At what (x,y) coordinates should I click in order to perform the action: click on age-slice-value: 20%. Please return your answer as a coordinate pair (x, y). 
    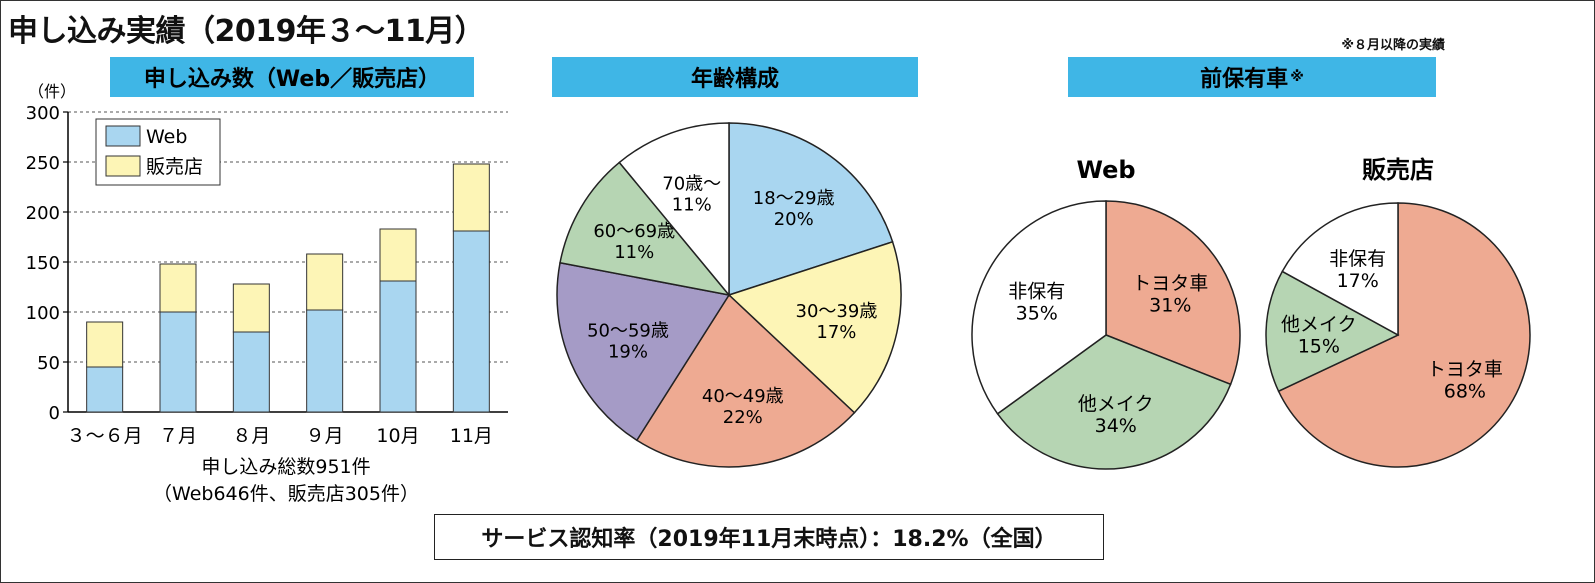
    Looking at the image, I should click on (794, 219).